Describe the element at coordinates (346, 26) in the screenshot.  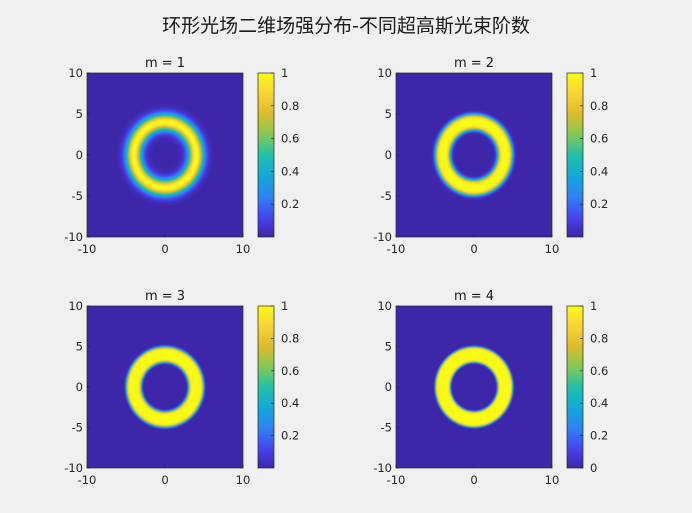
I see `figure-title: 环形光场二维场强分布-不同超高斯光束阶数` at that location.